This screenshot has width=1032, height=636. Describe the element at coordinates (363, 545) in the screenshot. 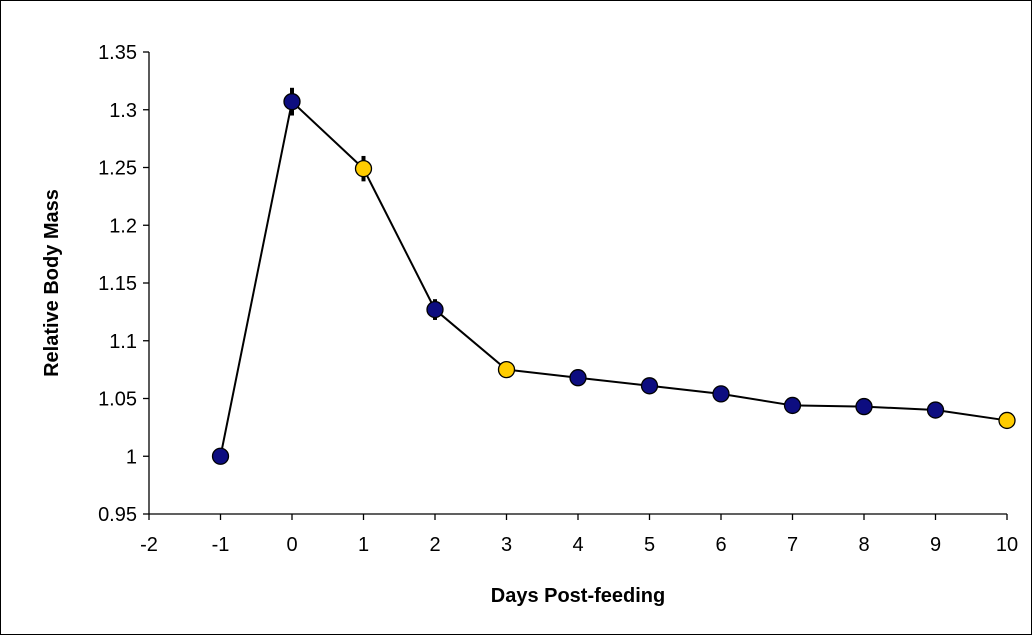

I see `x-tick-label: 1` at that location.